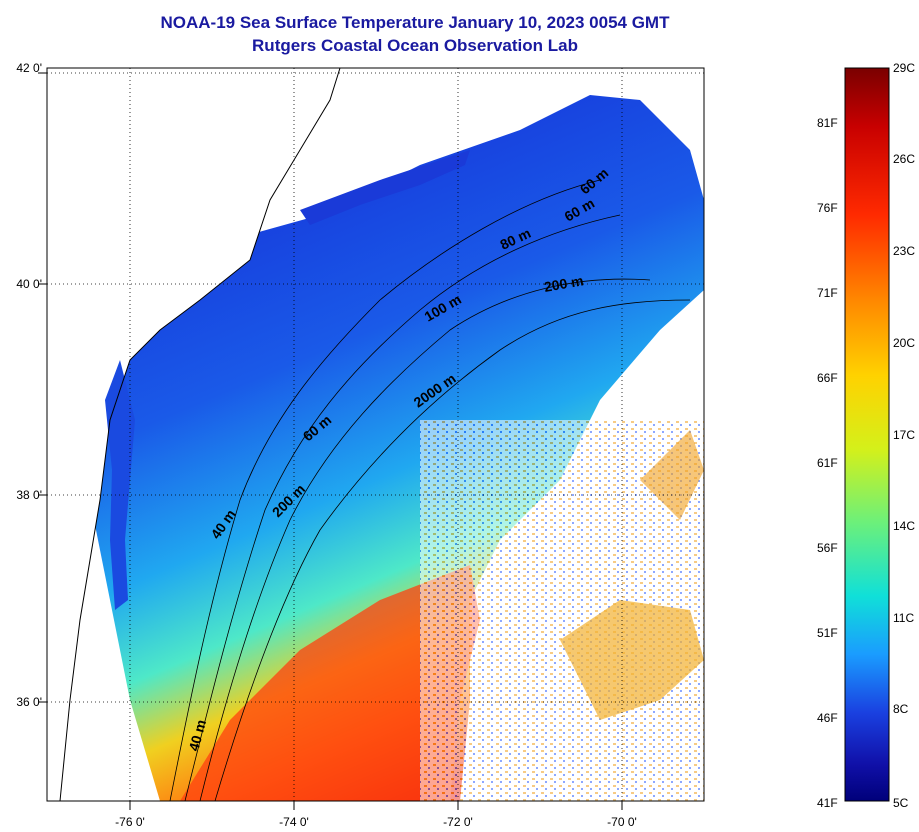  I want to click on colorbar-c-label: 17C, so click(904, 435).